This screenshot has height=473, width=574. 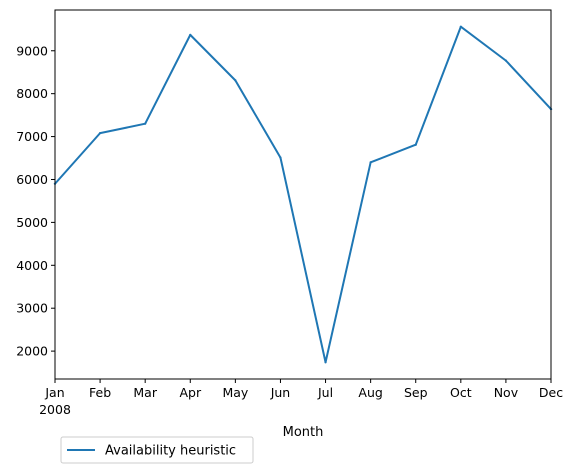 I want to click on y-tick-label-9000: 9000, so click(x=32, y=50).